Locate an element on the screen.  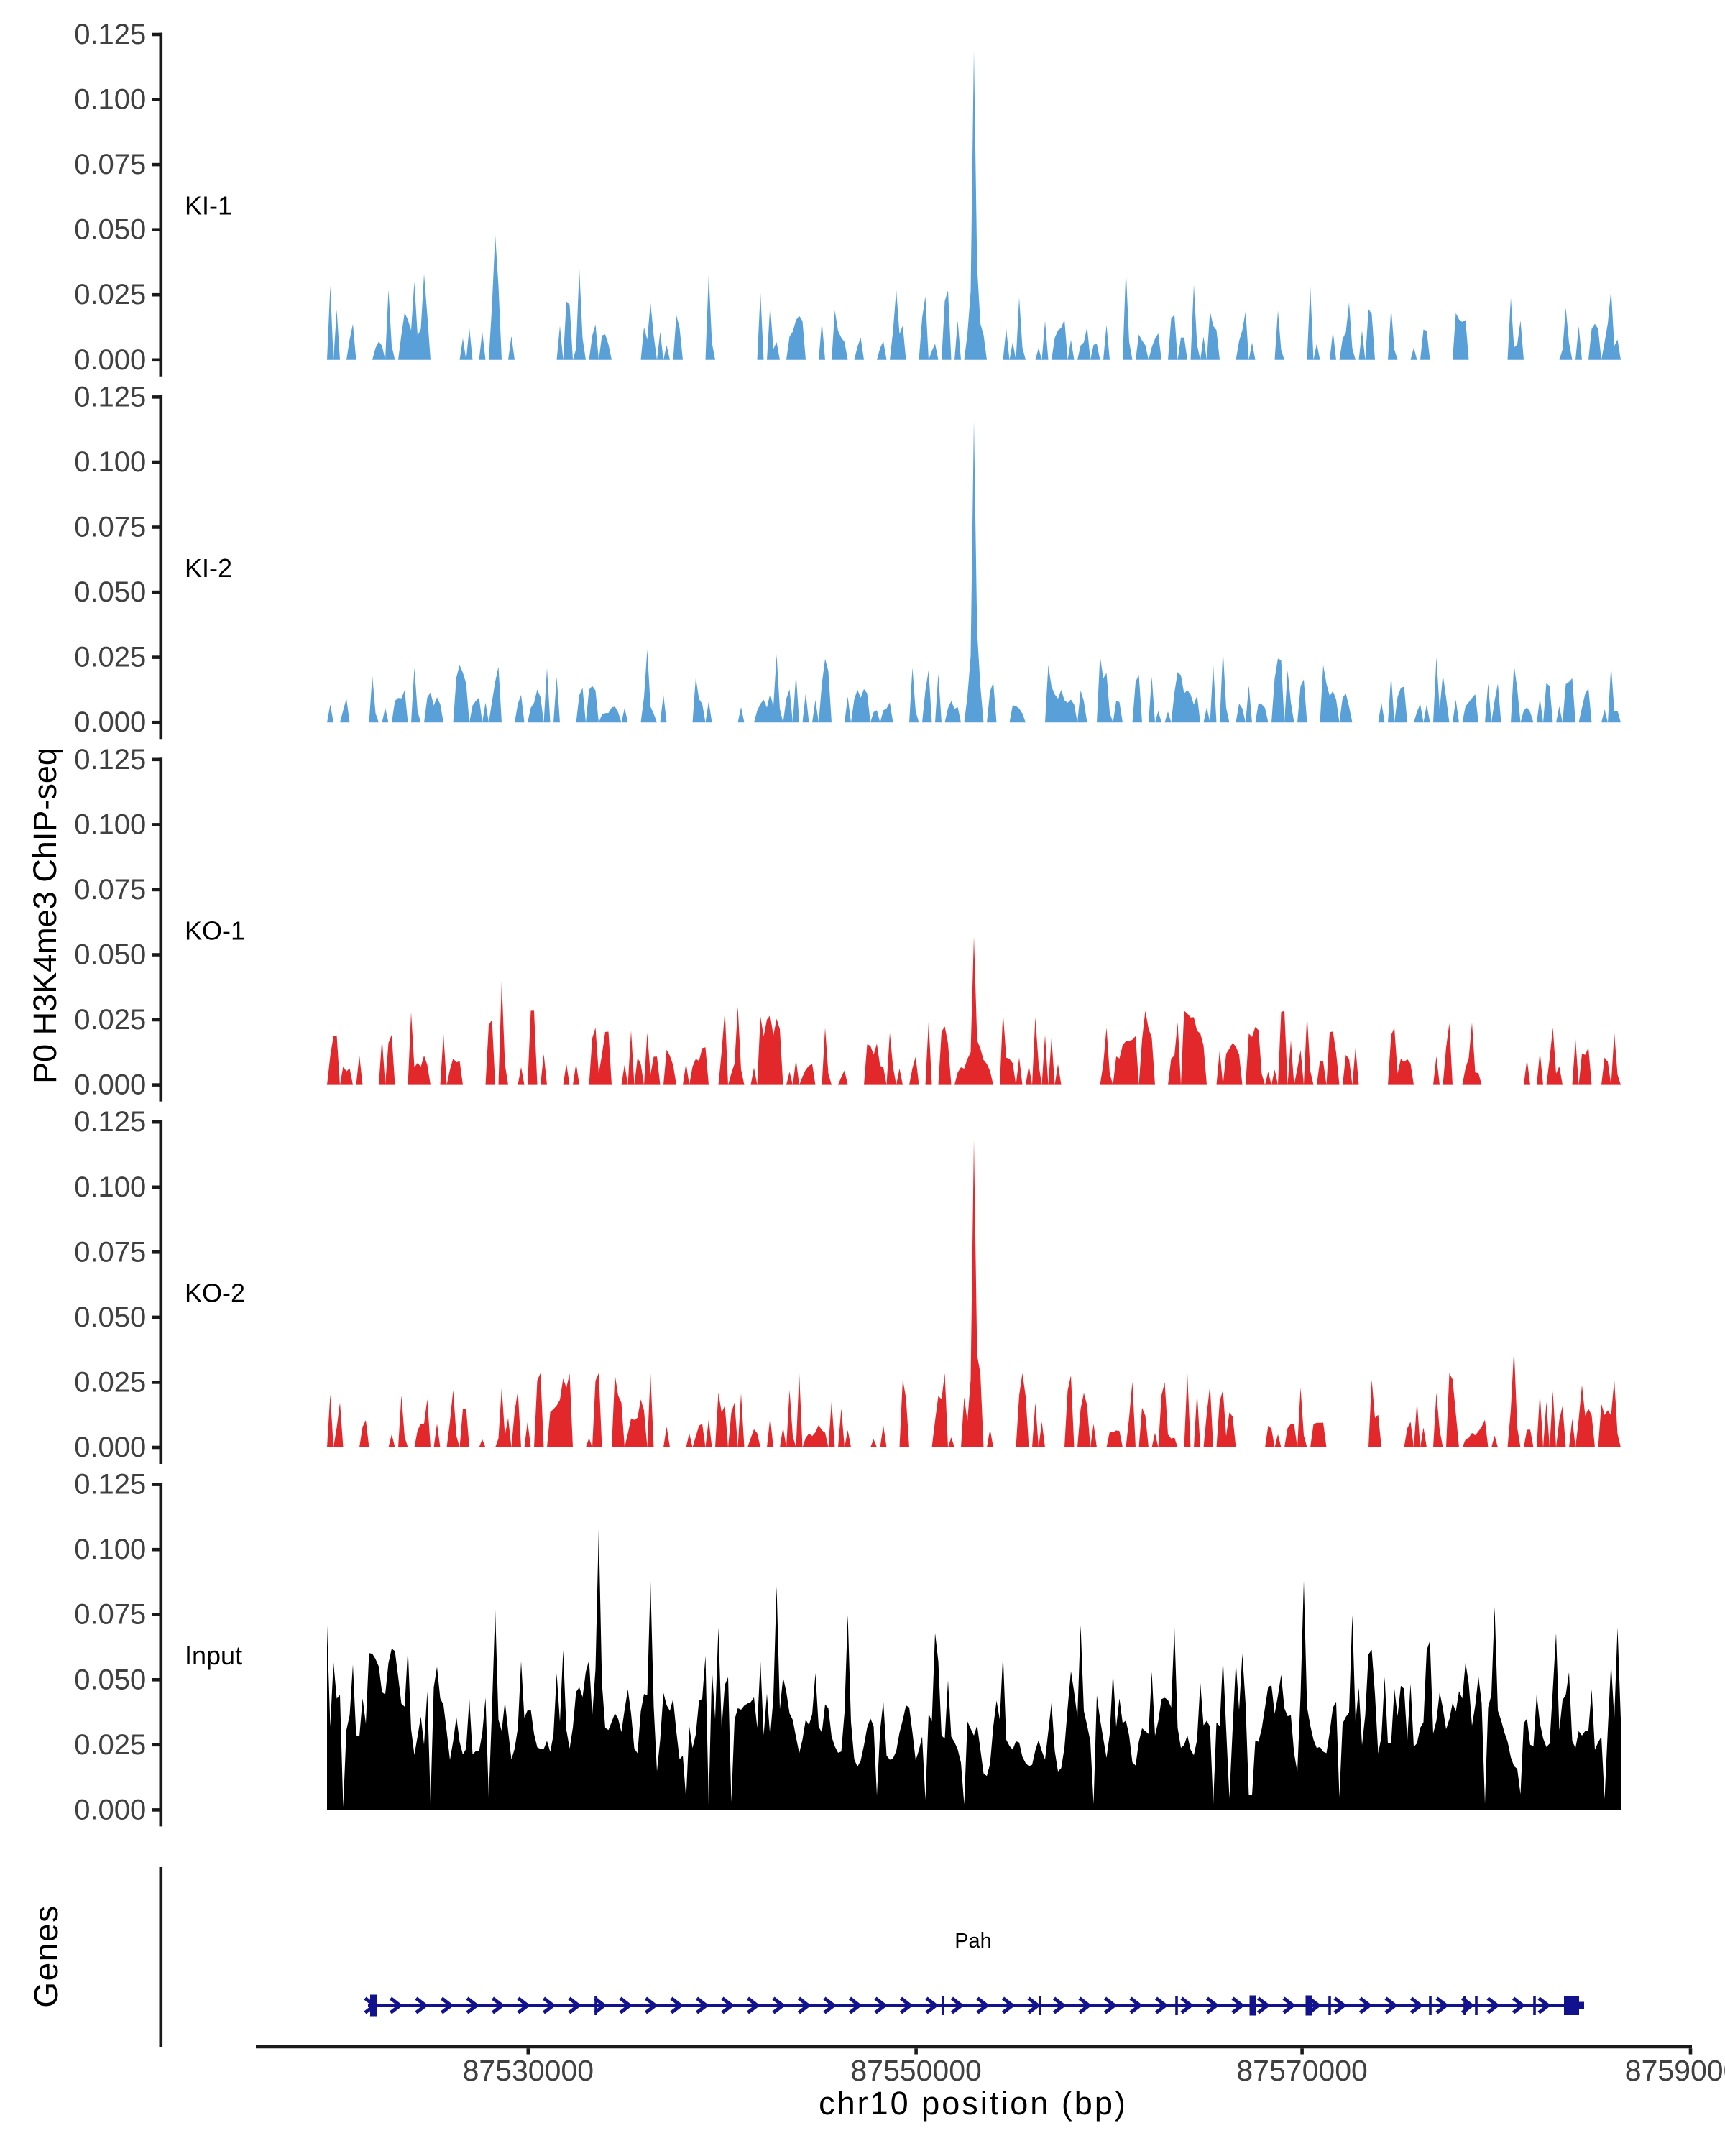
svg-text: KI-2 is located at coordinates (208, 568).